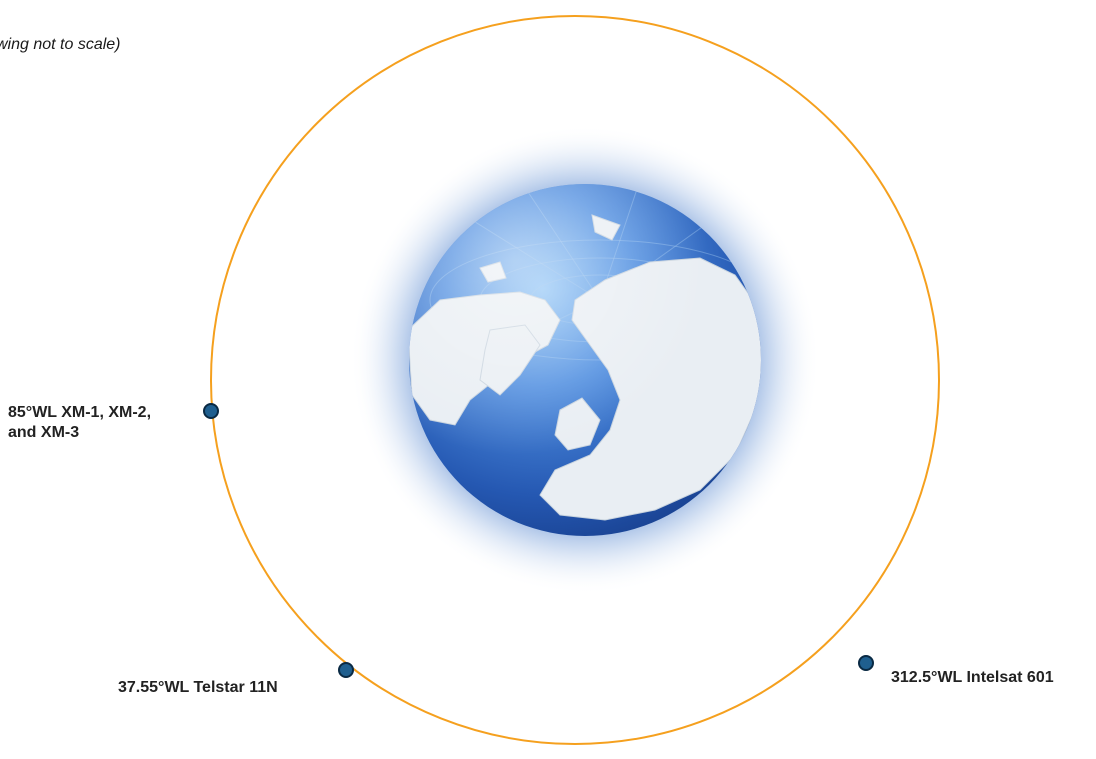  What do you see at coordinates (585, 360) in the screenshot?
I see `earth-globe` at bounding box center [585, 360].